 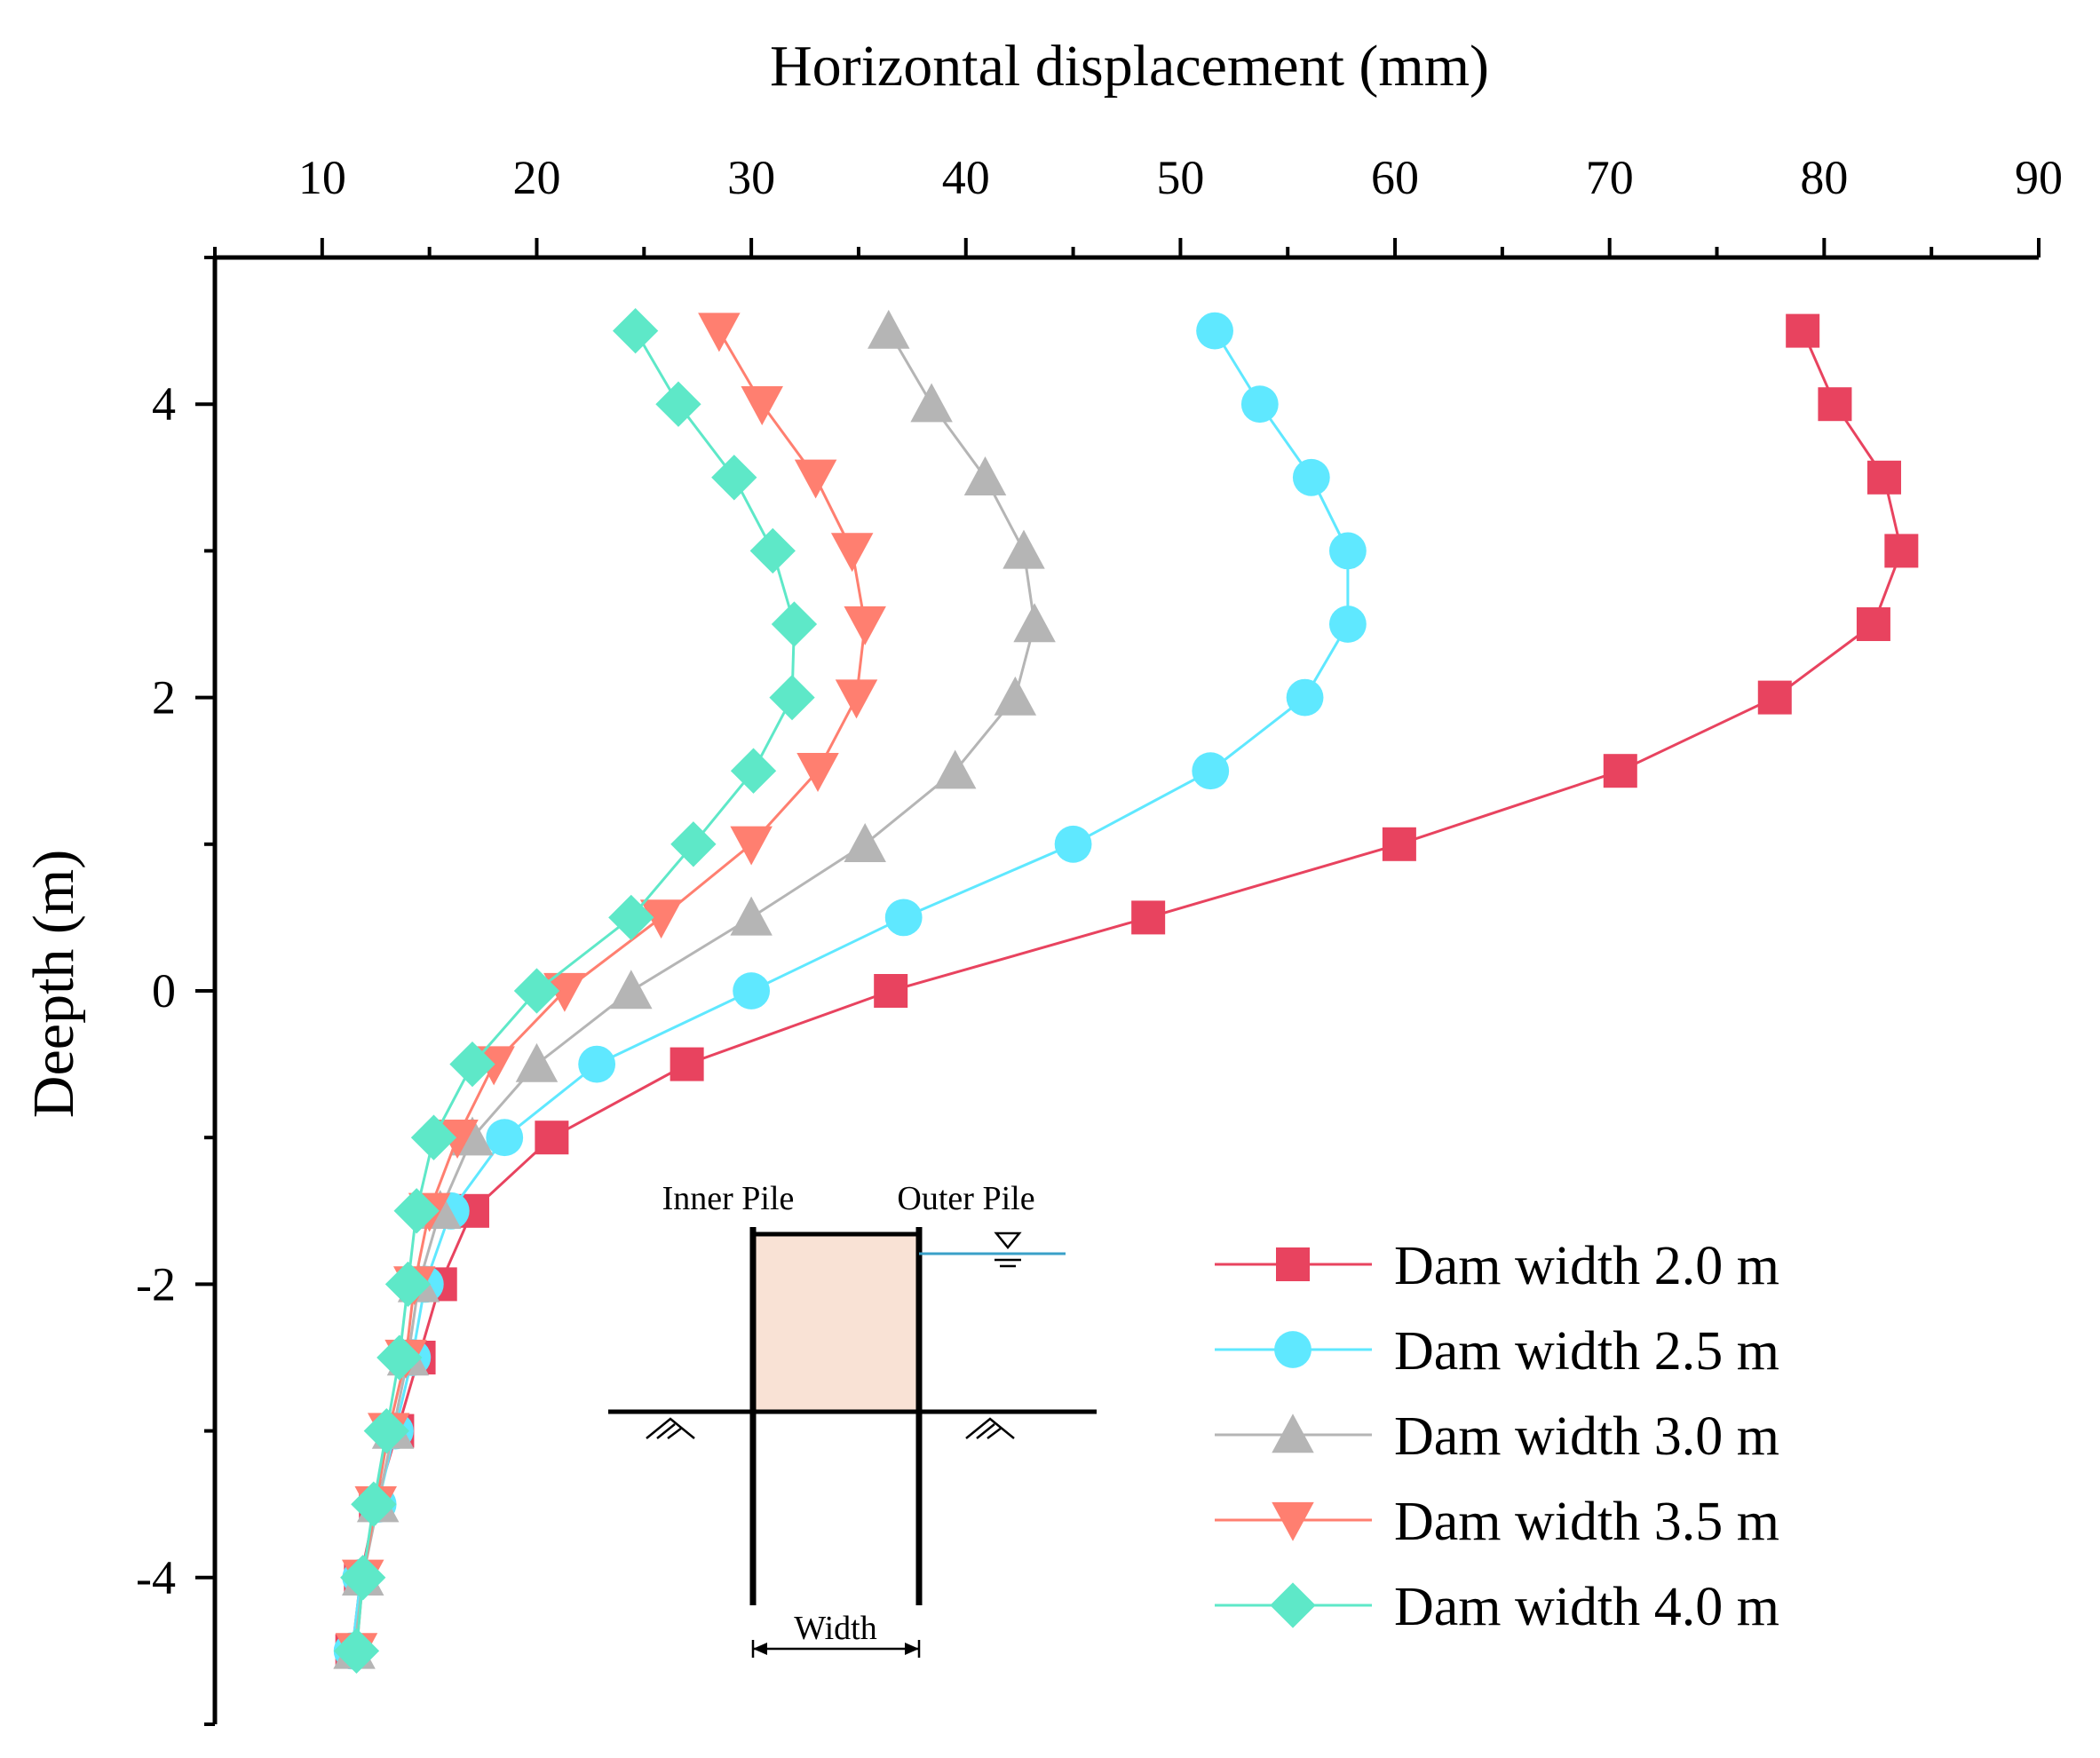 What do you see at coordinates (156, 1578) in the screenshot?
I see `y-tick-label: -4` at bounding box center [156, 1578].